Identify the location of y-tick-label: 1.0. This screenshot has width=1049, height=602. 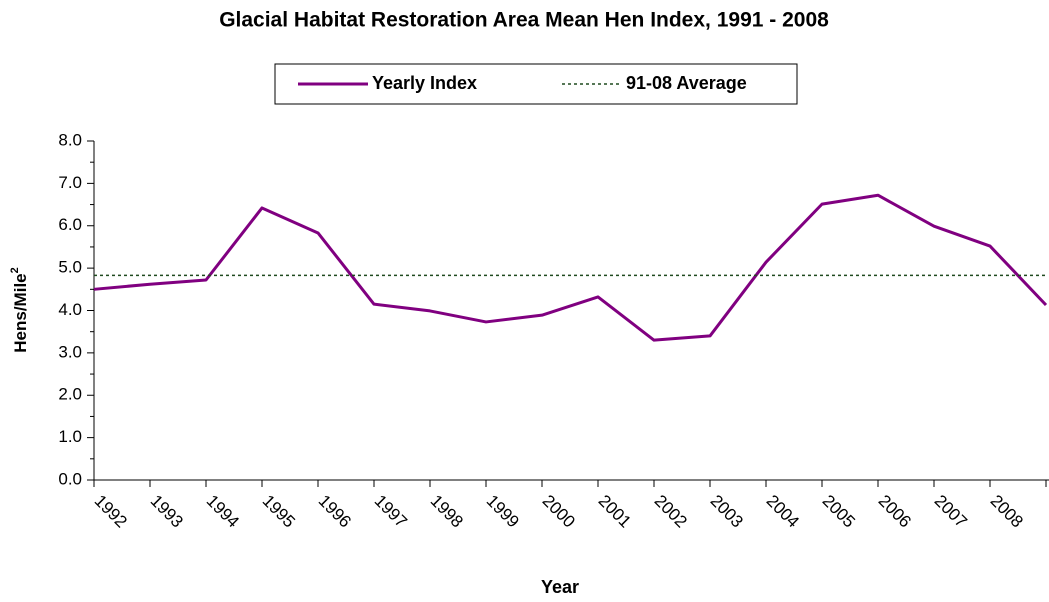
(70, 436).